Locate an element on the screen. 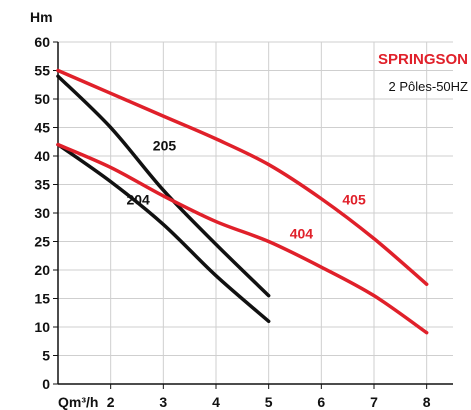 This screenshot has width=471, height=410. y-tick-labels: 0 5 10 15 20 25 30 35 40 45 50 55 60 is located at coordinates (42, 213).